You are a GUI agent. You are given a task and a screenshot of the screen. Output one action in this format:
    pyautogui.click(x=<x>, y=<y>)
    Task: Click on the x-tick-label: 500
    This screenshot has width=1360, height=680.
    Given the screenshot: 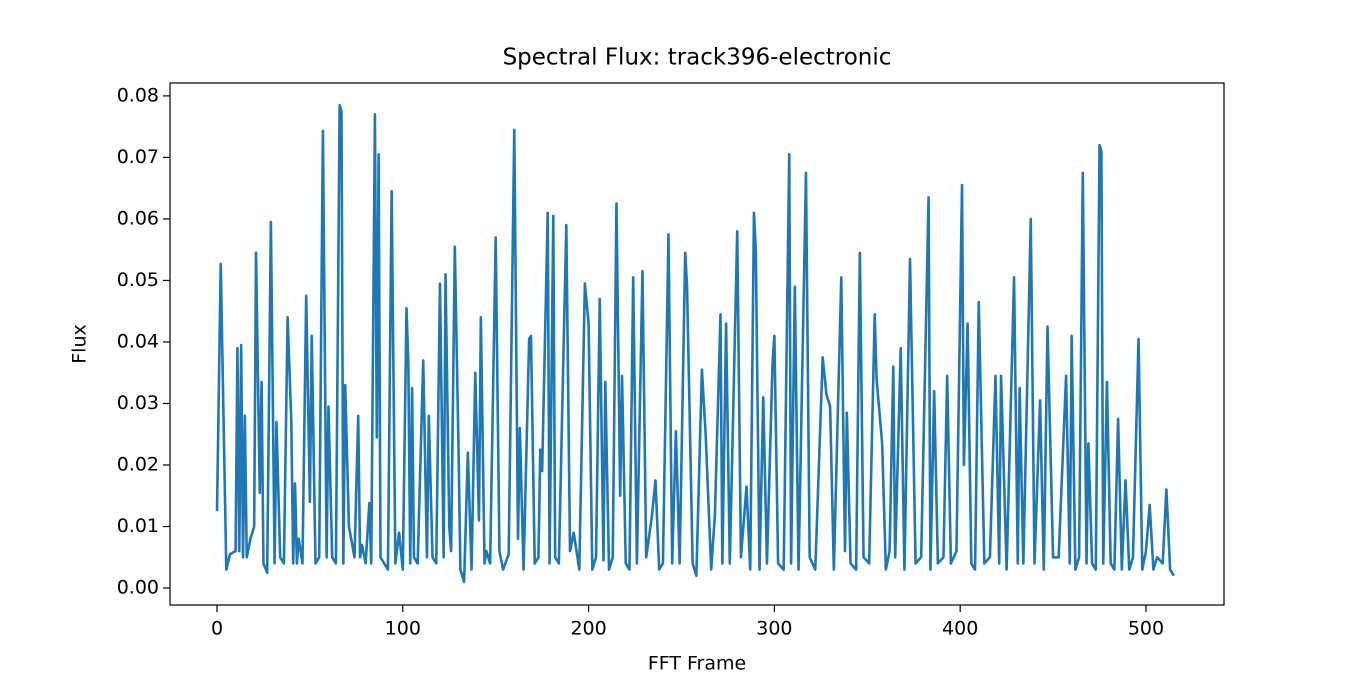 What is the action you would take?
    pyautogui.click(x=1146, y=629)
    